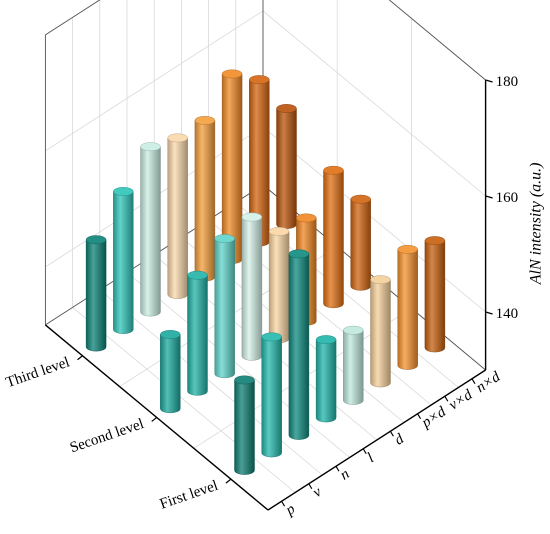 This screenshot has height=534, width=550. I want to click on bar-third-level-l, so click(177, 216).